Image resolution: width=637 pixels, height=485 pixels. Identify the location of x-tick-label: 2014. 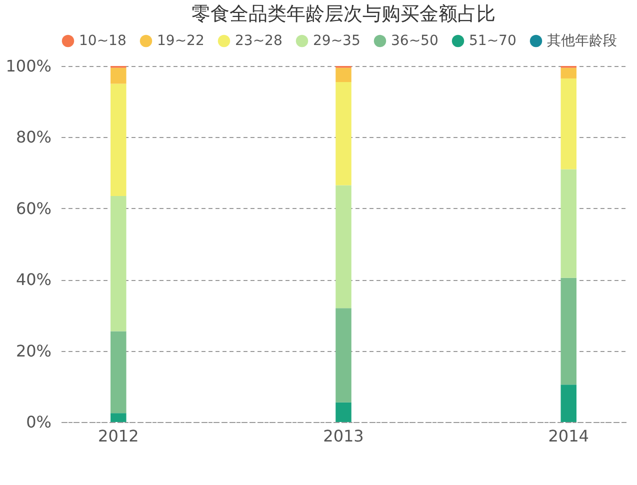
(568, 436).